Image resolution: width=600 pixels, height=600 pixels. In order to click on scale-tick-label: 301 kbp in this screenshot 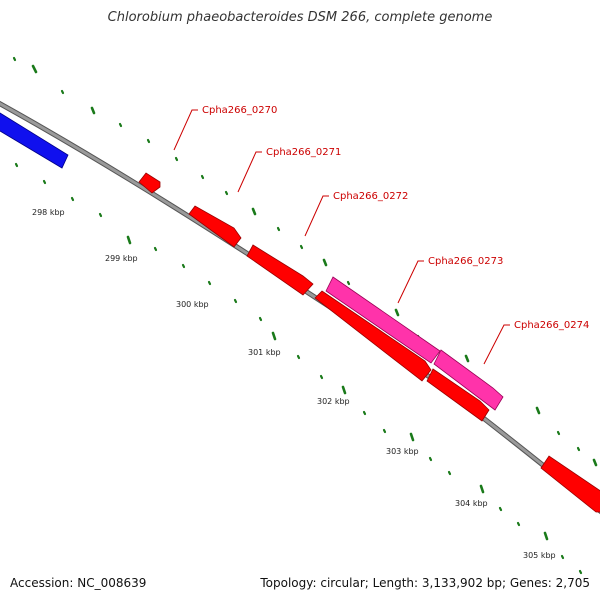, I will do `click(264, 352)`.